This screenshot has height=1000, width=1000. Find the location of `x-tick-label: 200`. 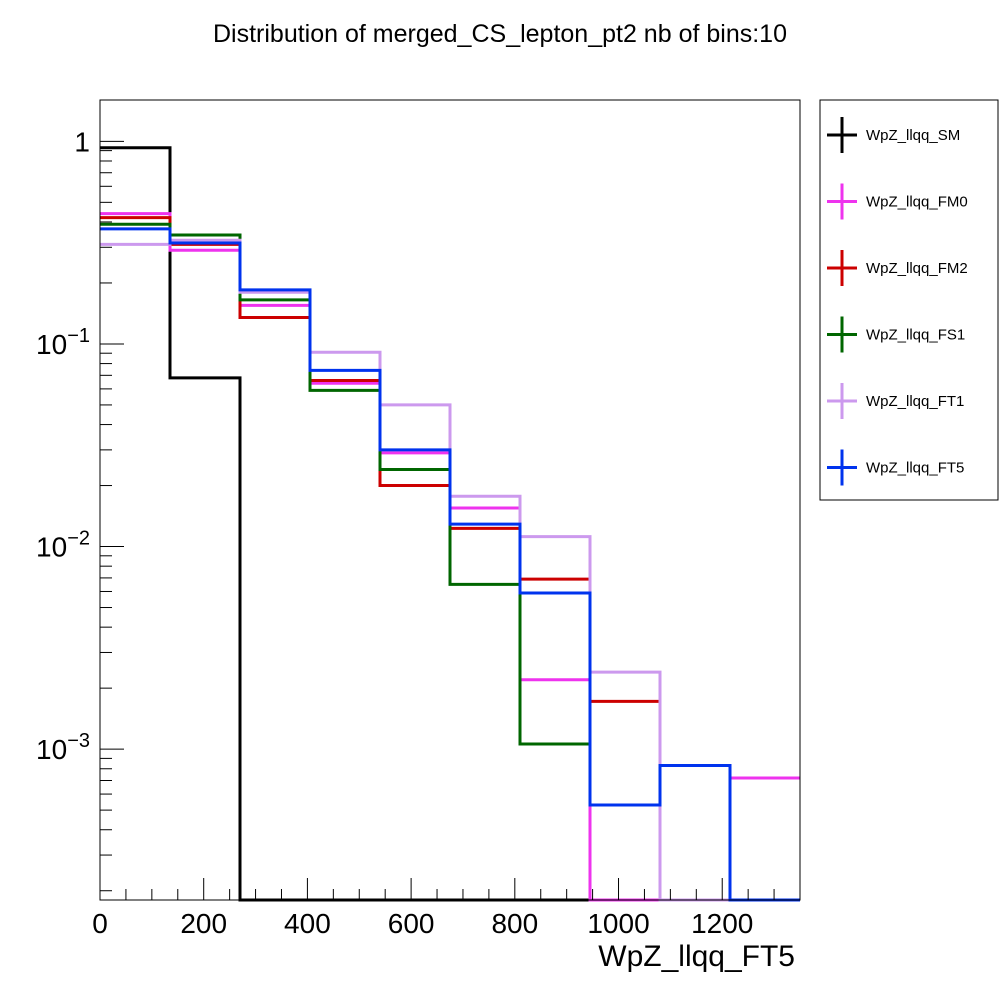

x-tick-label: 200 is located at coordinates (203, 923).